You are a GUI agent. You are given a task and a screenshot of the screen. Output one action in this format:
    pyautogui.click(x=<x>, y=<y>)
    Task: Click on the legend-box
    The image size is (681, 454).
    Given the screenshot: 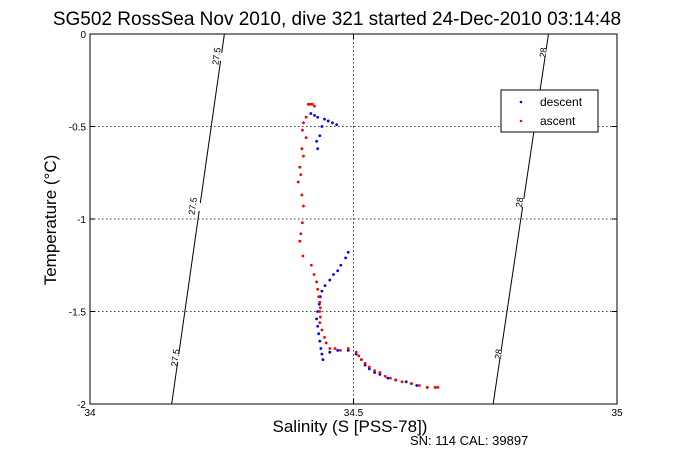 What is the action you would take?
    pyautogui.click(x=549, y=111)
    